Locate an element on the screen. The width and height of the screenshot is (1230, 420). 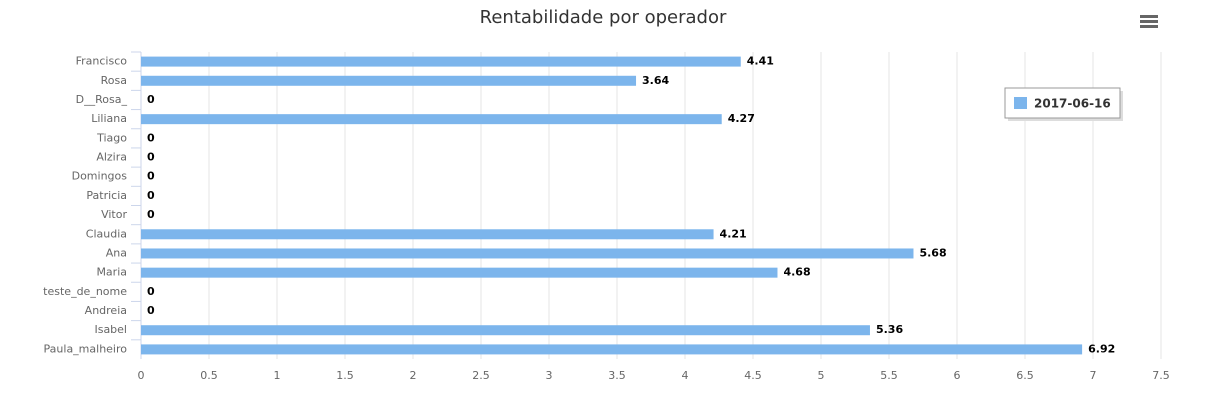
y-tick-label: Andreia is located at coordinates (106, 310).